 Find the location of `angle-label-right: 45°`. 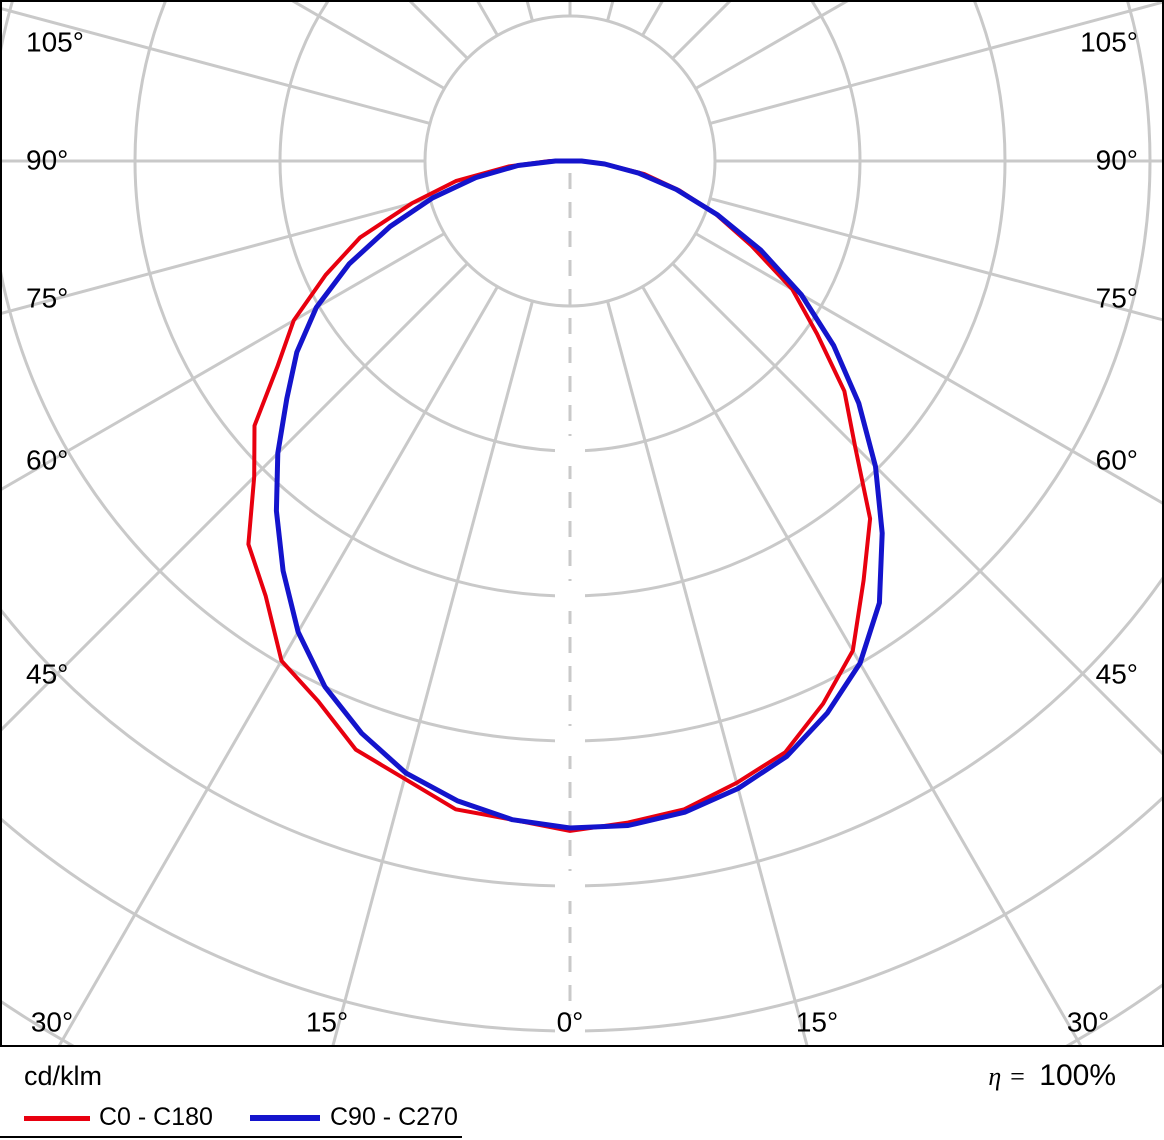

angle-label-right: 45° is located at coordinates (1117, 674).